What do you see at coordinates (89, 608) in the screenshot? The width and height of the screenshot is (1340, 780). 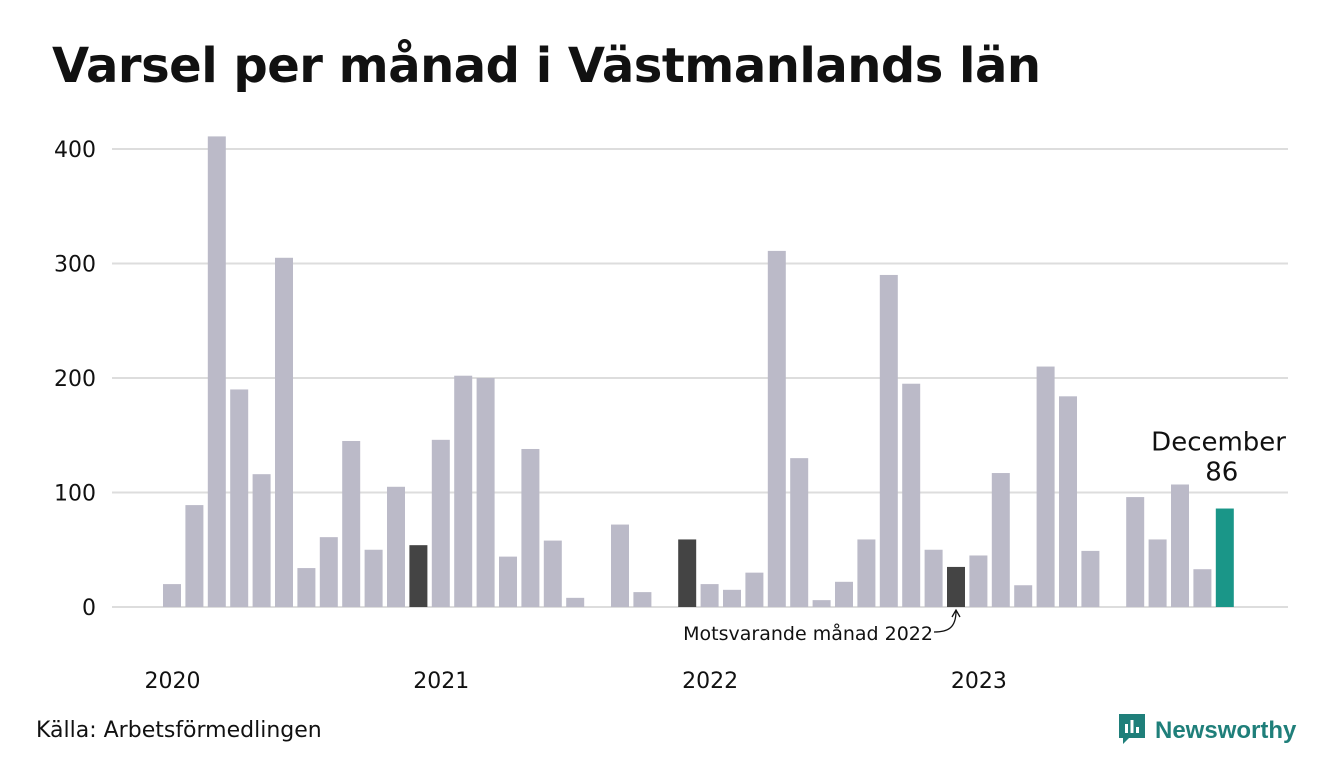 I see `y-tick-label: 0` at bounding box center [89, 608].